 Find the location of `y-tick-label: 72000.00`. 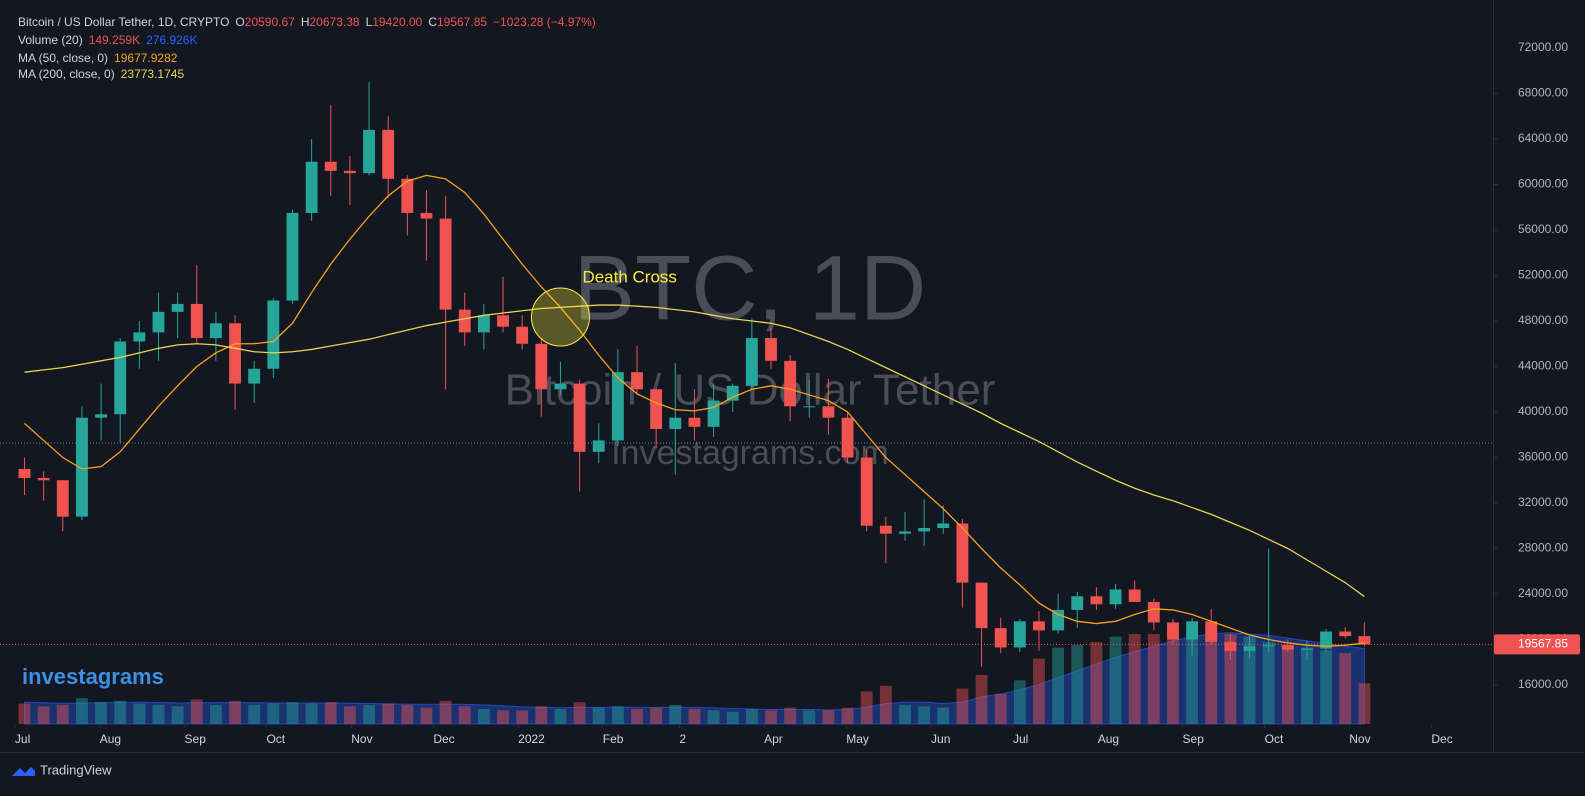

y-tick-label: 72000.00 is located at coordinates (1543, 47).